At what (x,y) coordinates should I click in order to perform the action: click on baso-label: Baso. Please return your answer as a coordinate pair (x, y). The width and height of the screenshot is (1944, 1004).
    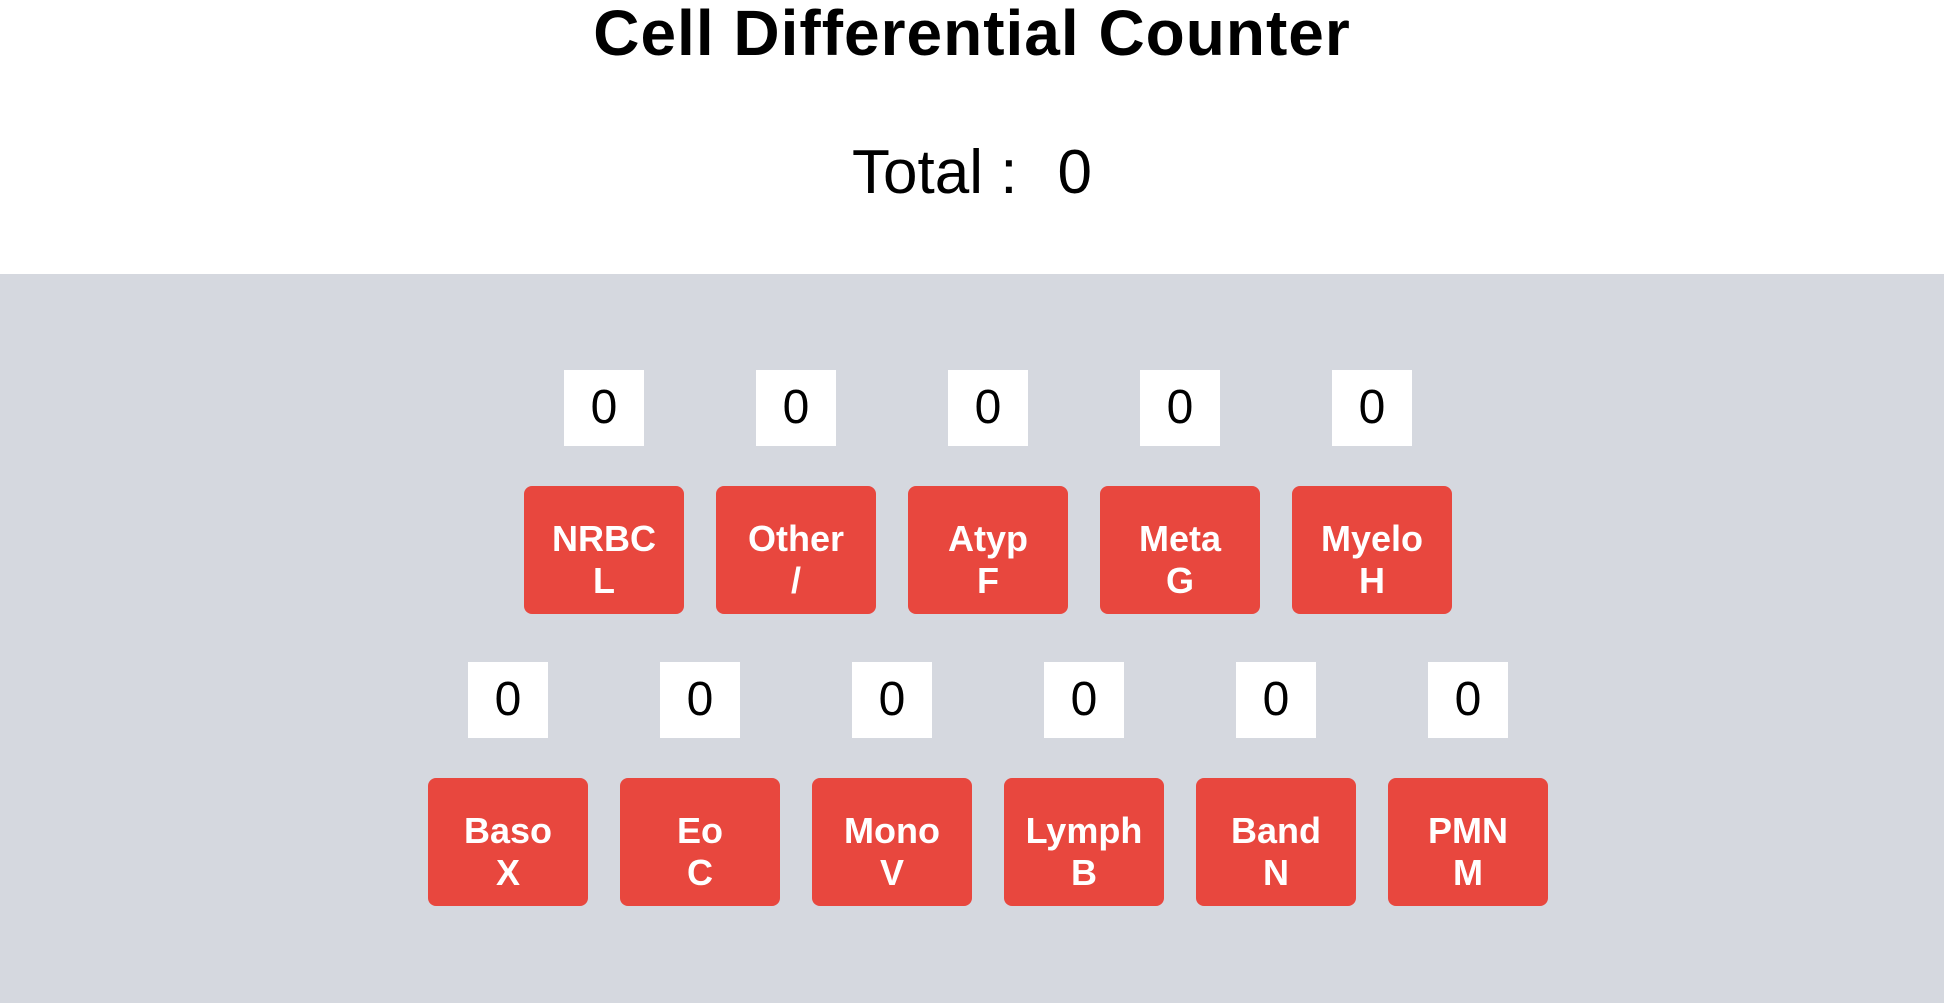
    Looking at the image, I should click on (508, 830).